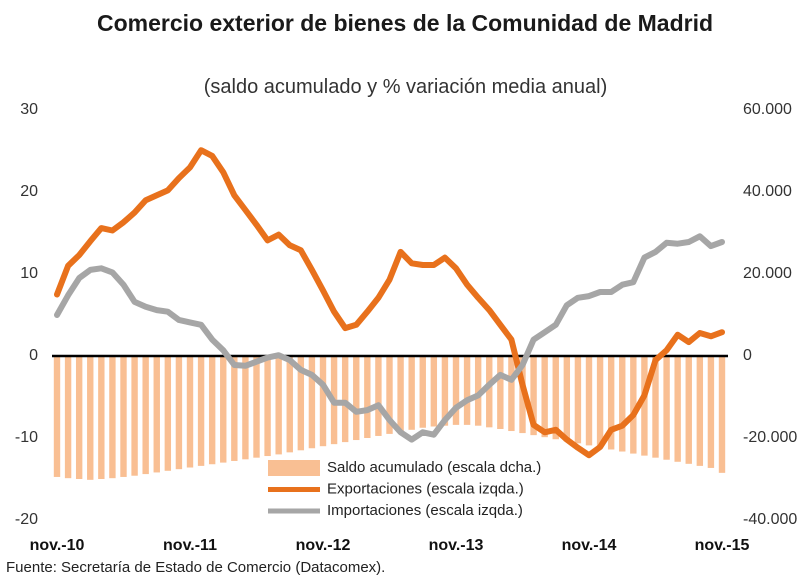  What do you see at coordinates (770, 437) in the screenshot?
I see `y2-tick-label: -20.000` at bounding box center [770, 437].